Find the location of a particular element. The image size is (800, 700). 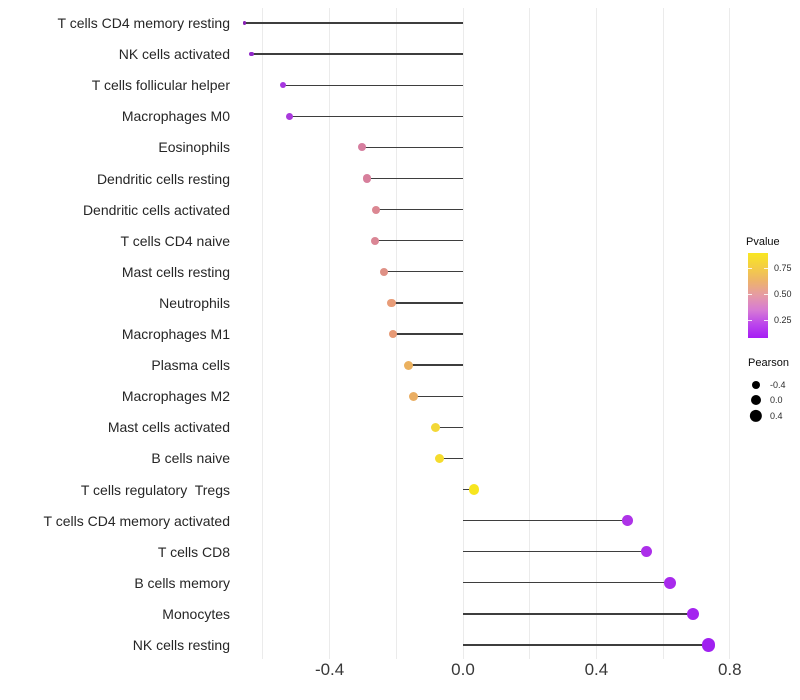

row-label: Dendritic cells resting is located at coordinates (163, 178).